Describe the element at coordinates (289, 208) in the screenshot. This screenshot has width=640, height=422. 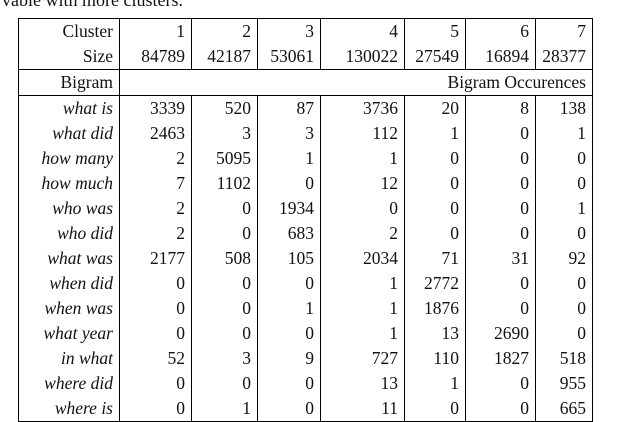
I see `occurrence-count: 1934` at that location.